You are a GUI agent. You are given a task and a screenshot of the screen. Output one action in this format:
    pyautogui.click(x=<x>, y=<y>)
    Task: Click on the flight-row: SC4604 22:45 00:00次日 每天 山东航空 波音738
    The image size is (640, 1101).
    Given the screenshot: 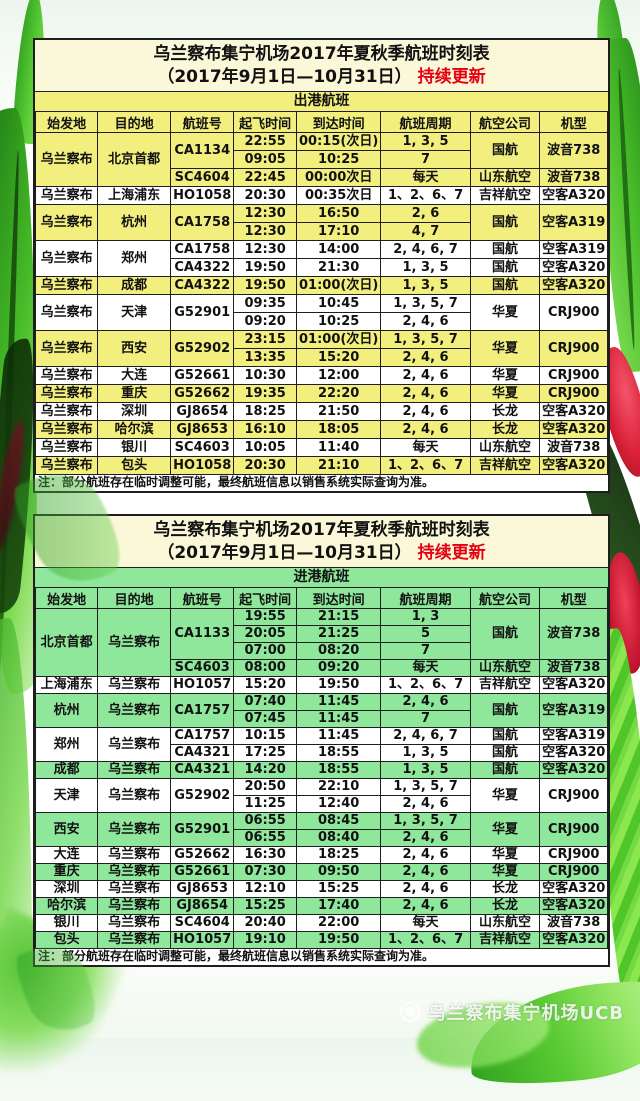 What is the action you would take?
    pyautogui.click(x=322, y=177)
    